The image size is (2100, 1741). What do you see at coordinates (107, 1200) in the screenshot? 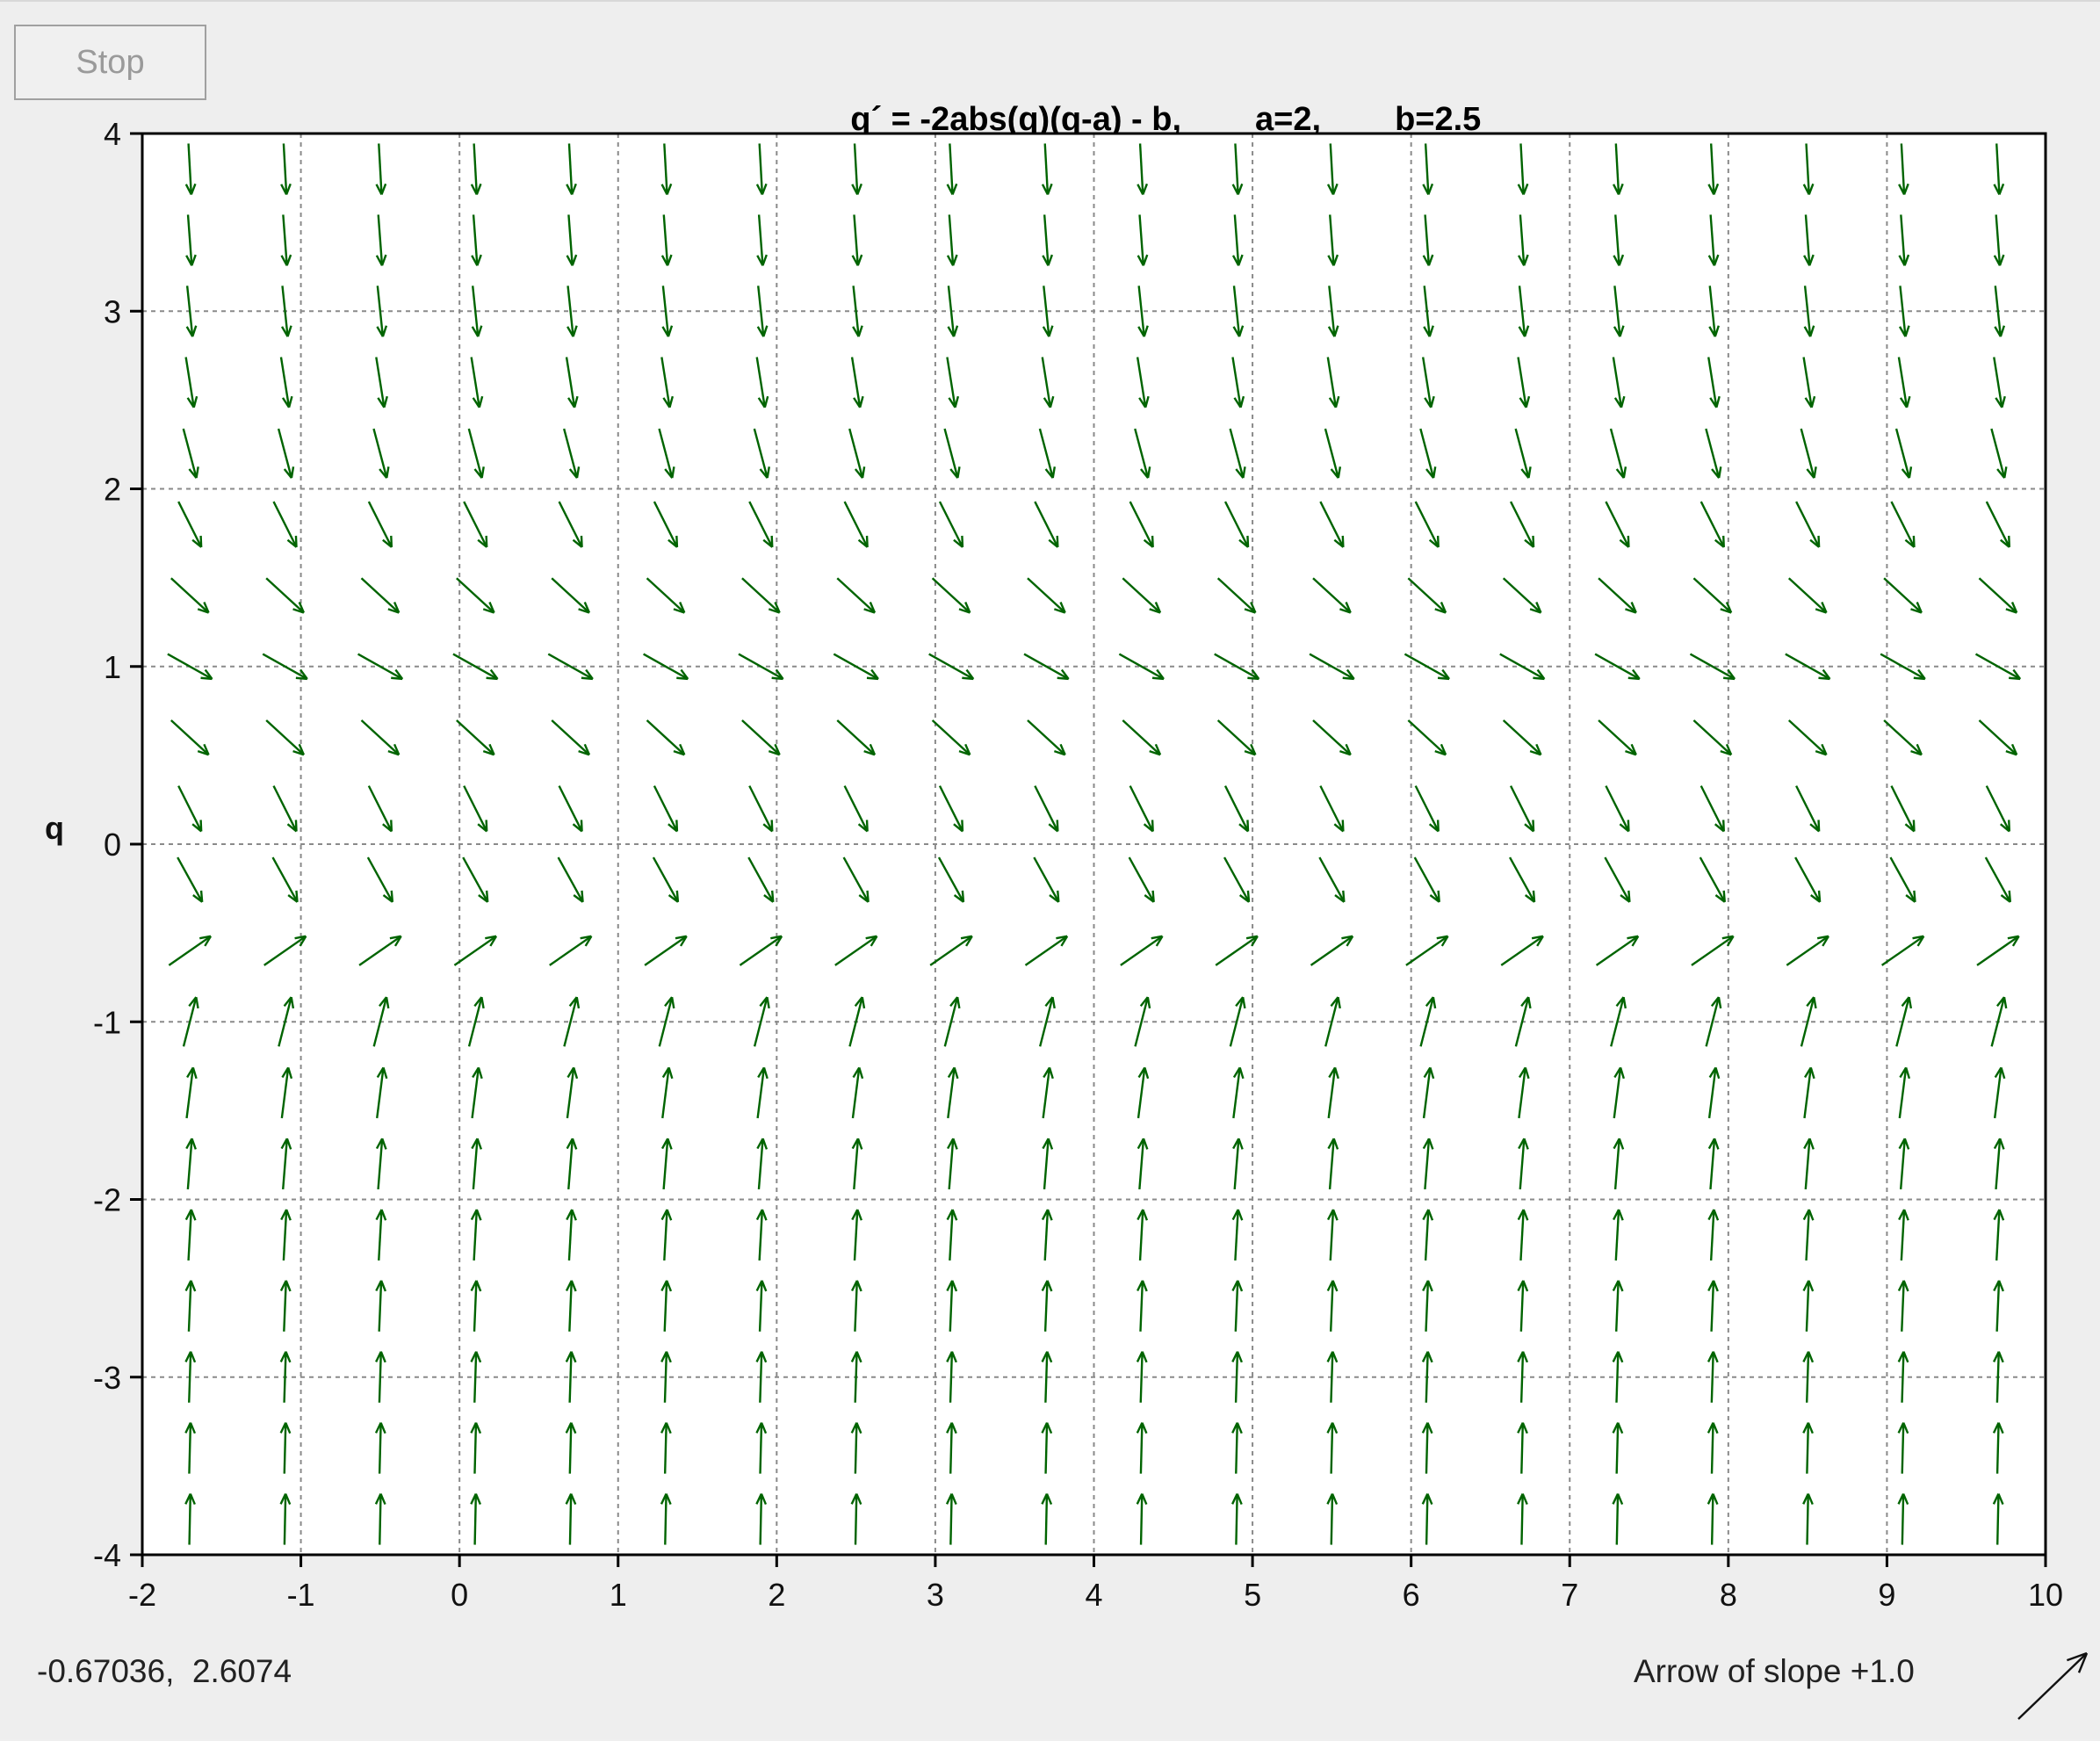
I see `y-tick-label: -2` at bounding box center [107, 1200].